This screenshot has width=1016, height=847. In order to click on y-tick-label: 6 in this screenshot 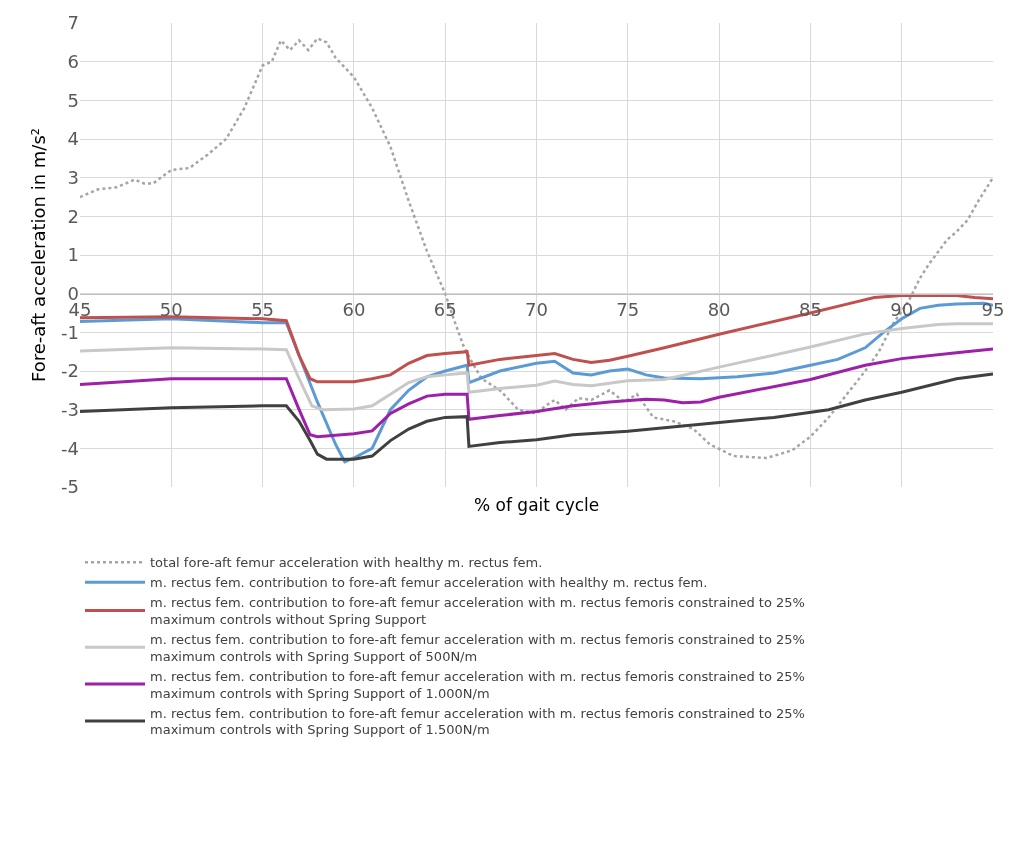, I will do `click(73, 61)`.